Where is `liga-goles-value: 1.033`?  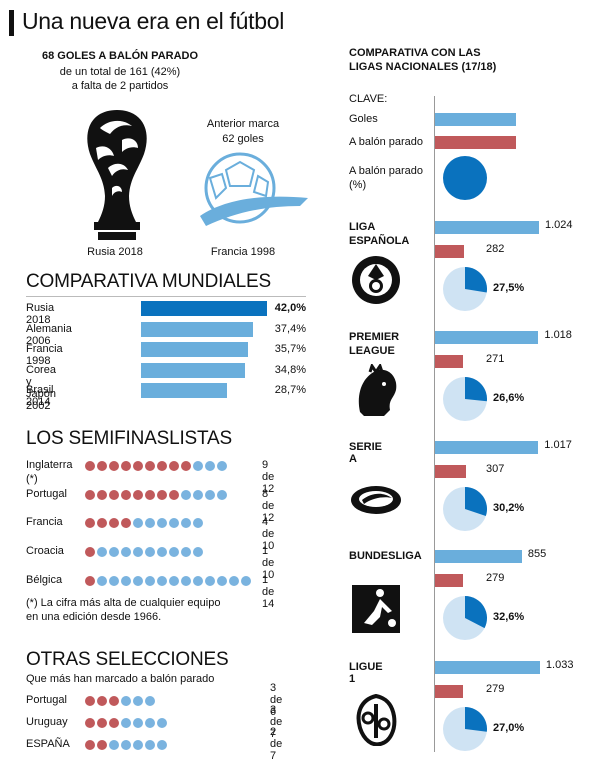
liga-goles-value: 1.033 is located at coordinates (559, 665).